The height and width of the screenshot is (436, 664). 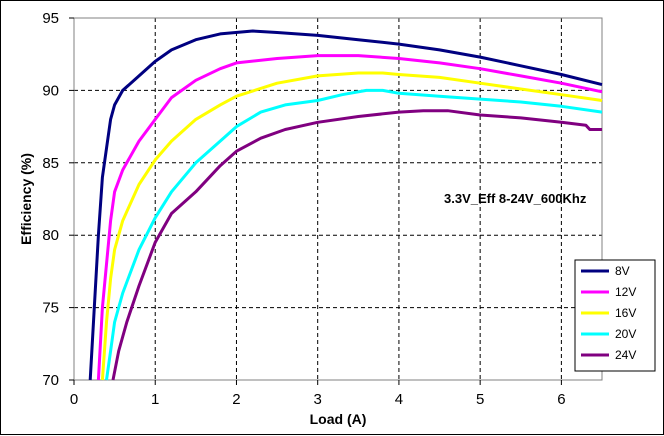 What do you see at coordinates (74, 399) in the screenshot?
I see `x-tick-label: 0` at bounding box center [74, 399].